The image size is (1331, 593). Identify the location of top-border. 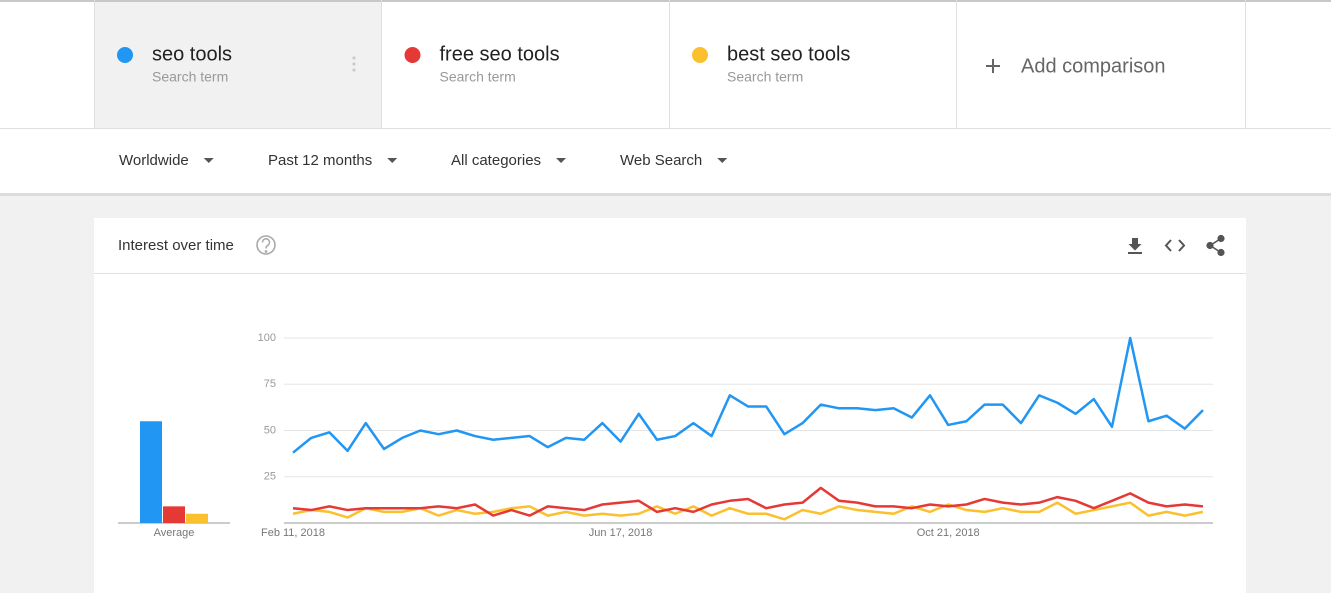
(665, 1).